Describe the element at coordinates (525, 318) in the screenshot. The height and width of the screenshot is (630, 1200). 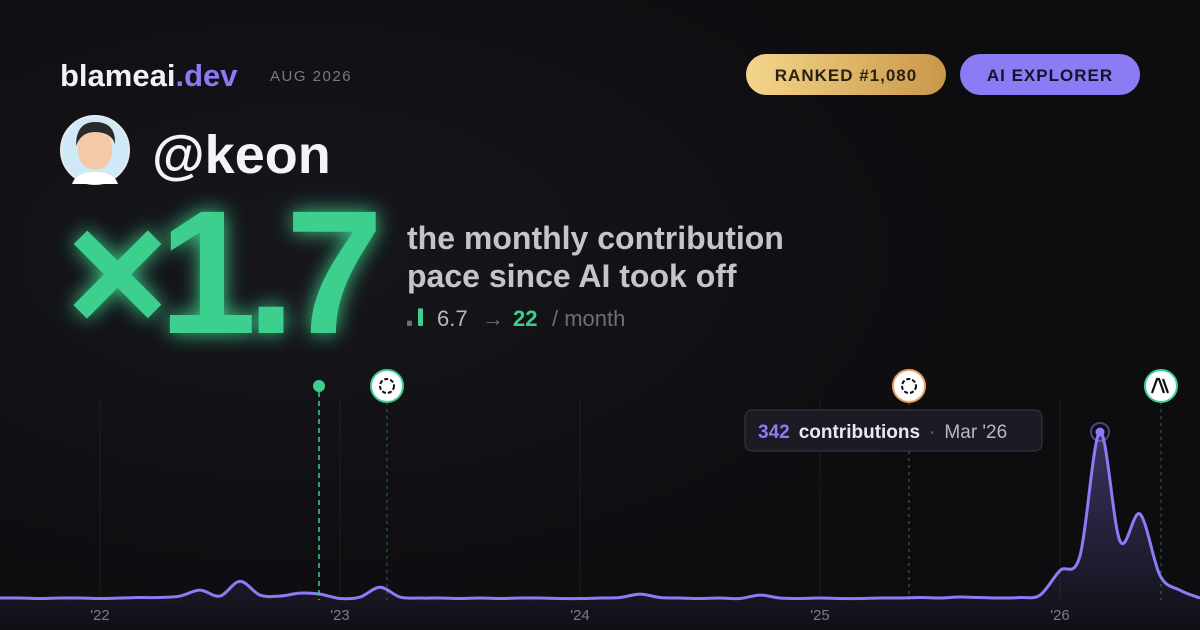
I see `pace-to: 22` at that location.